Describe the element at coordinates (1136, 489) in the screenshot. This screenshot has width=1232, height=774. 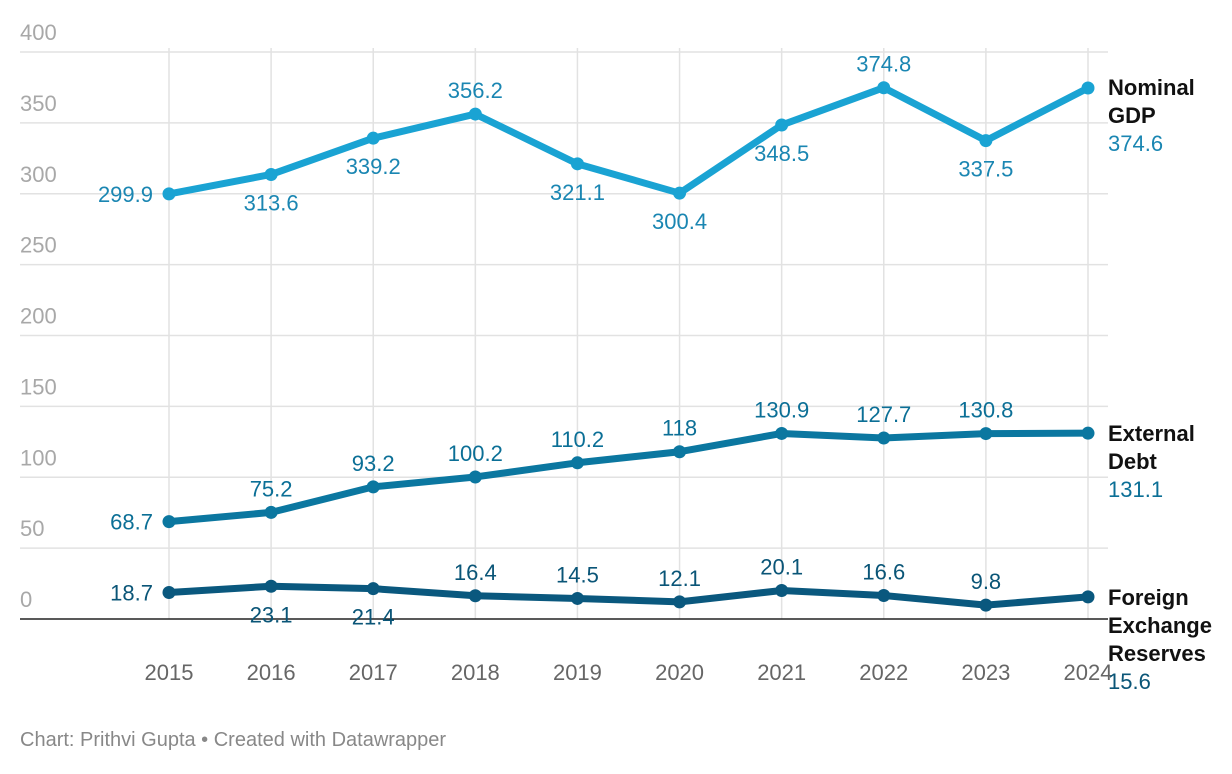
I see `end-value: 131.1` at that location.